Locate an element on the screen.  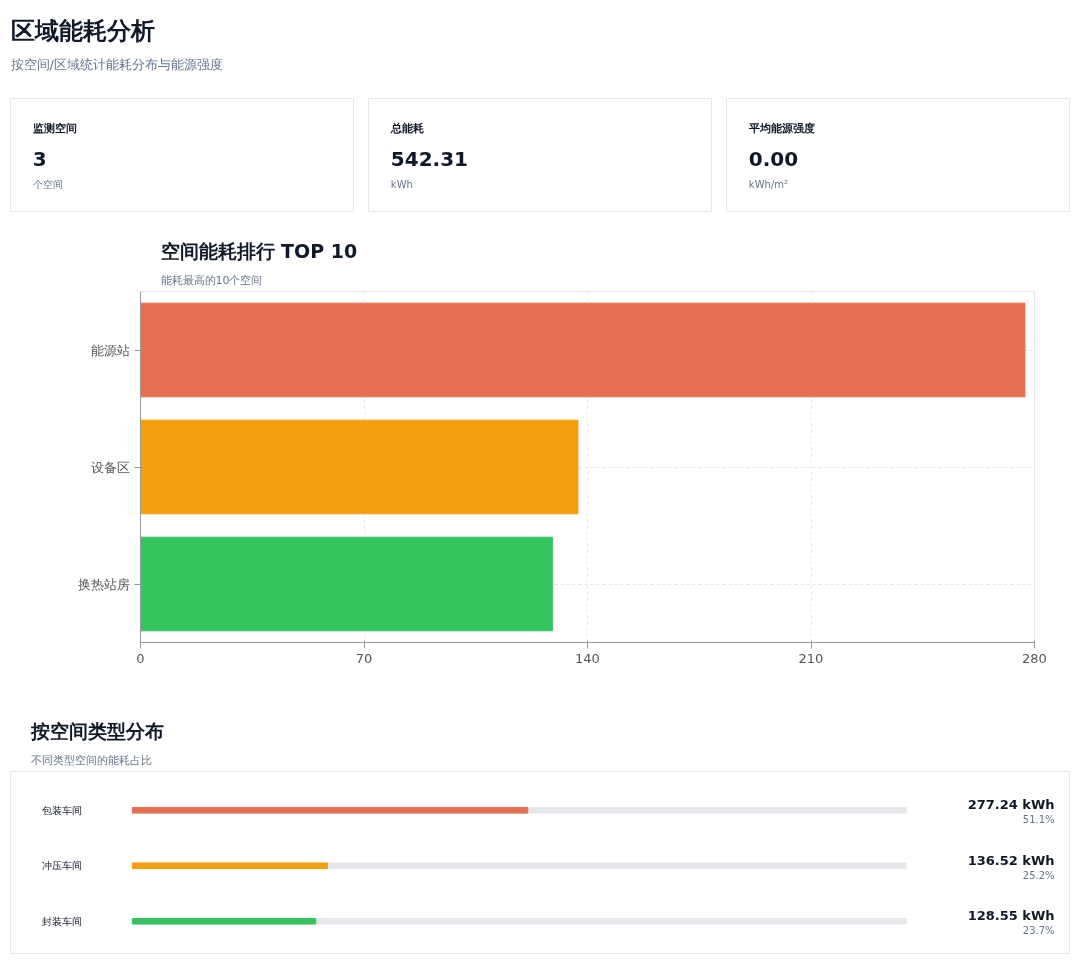
category-label: 包装车间 is located at coordinates (62, 810).